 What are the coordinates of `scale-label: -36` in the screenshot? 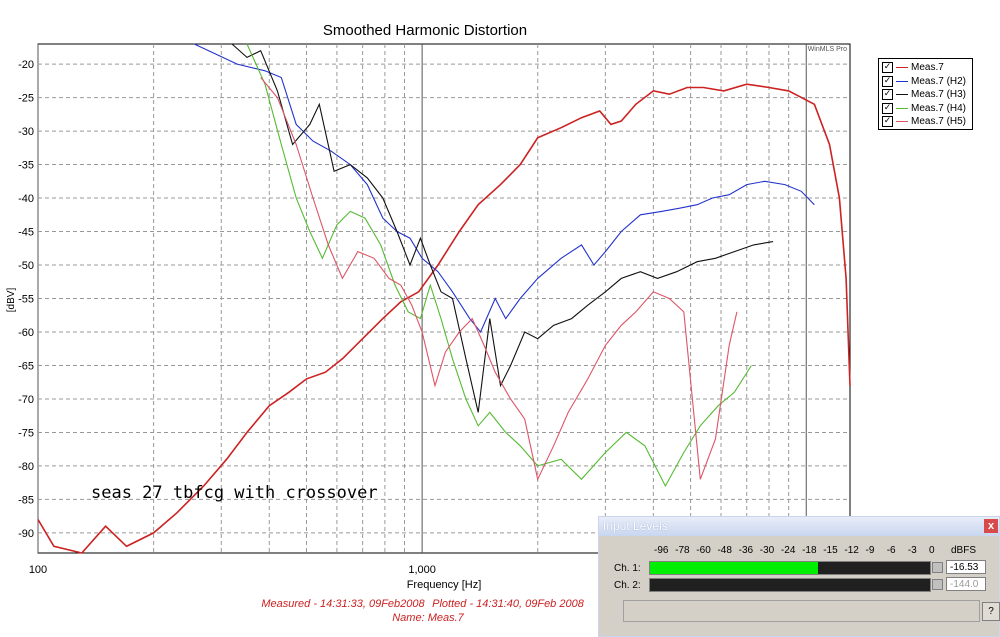 It's located at (746, 550).